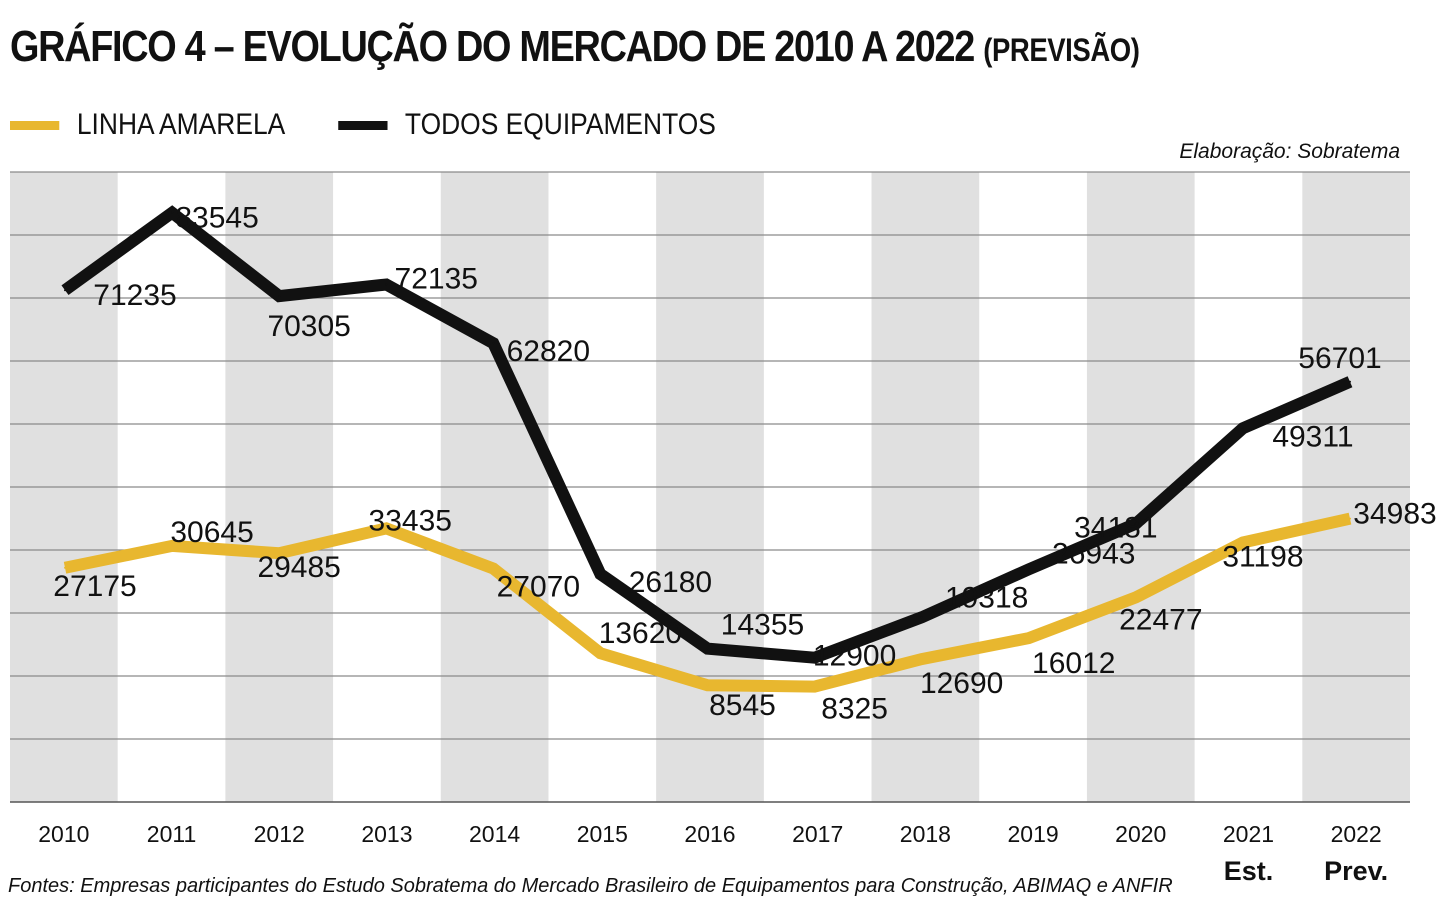 This screenshot has width=1436, height=918. I want to click on point-black-2017, so click(814, 657).